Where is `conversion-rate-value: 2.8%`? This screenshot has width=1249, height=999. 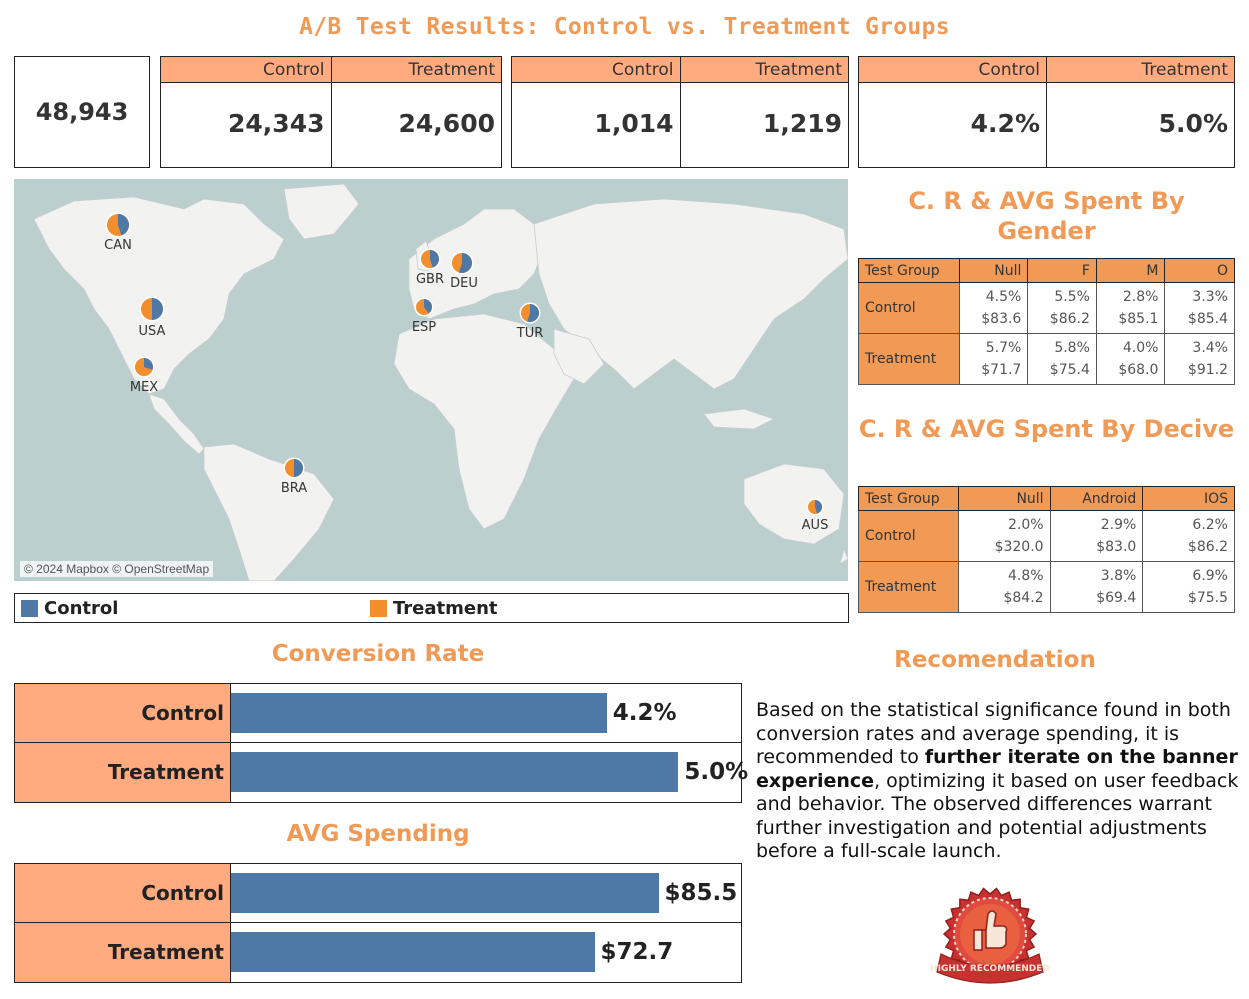
conversion-rate-value: 2.8% is located at coordinates (1140, 297).